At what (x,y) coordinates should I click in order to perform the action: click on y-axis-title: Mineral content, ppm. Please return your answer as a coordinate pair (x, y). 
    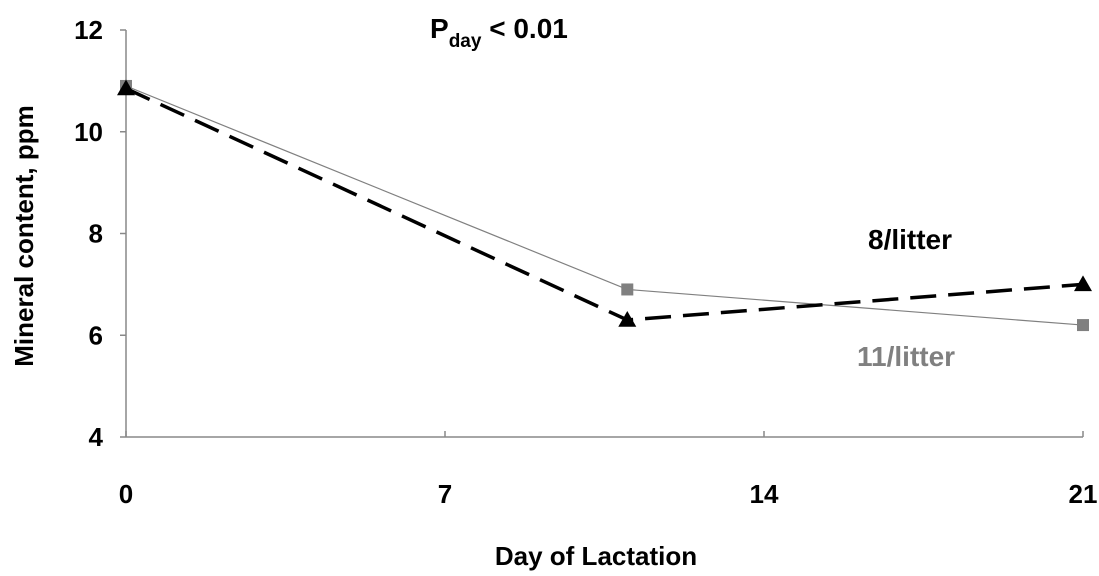
    Looking at the image, I should click on (24, 235).